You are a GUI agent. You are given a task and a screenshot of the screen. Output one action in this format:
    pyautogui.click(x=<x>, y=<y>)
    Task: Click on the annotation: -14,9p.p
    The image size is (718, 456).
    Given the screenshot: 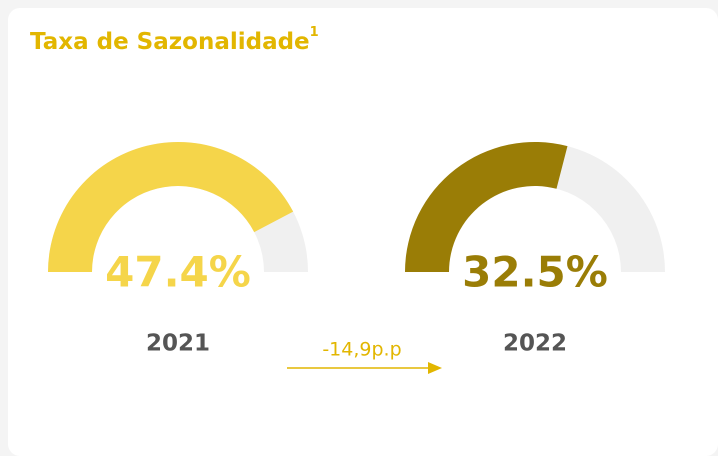 What is the action you would take?
    pyautogui.click(x=361, y=350)
    